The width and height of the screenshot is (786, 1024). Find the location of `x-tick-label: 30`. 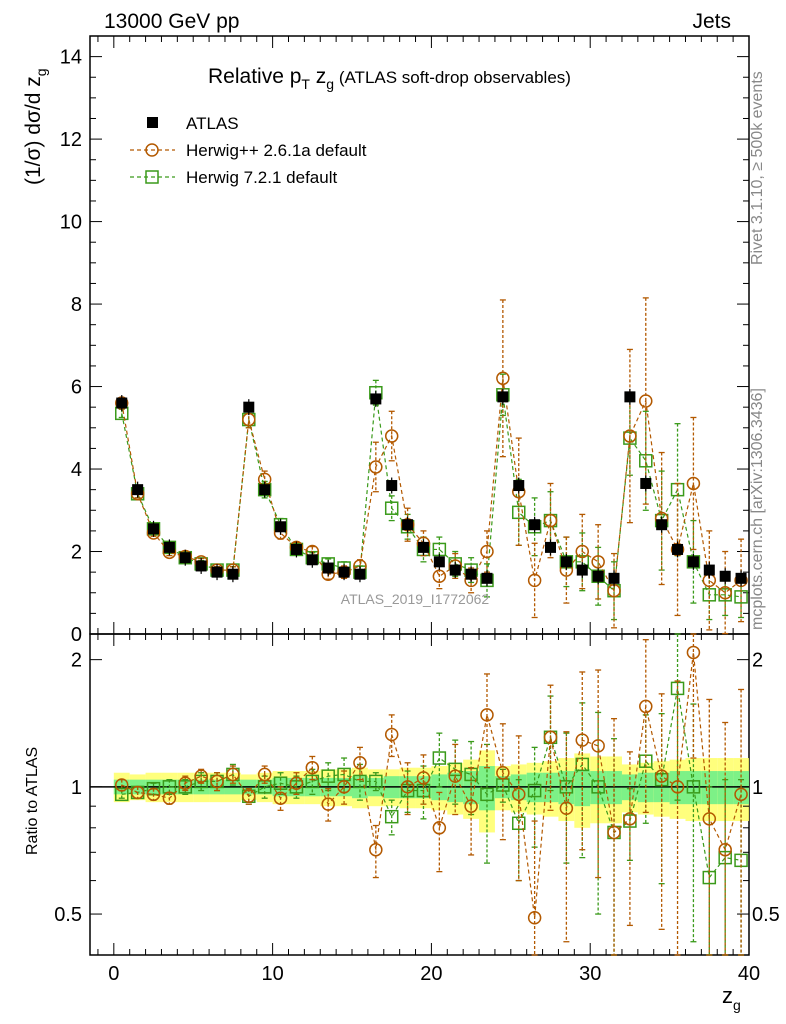

x-tick-label: 30 is located at coordinates (590, 974).